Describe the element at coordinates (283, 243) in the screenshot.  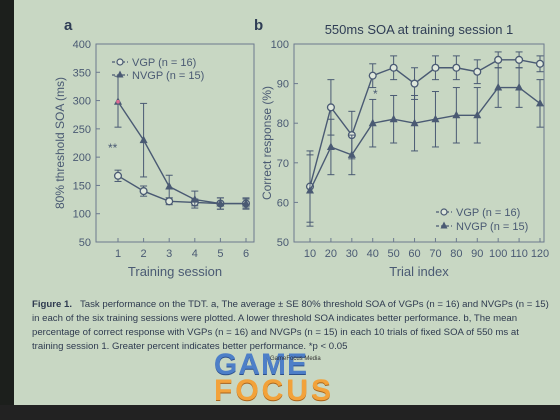
I see `panel-b-ytick-label: 50` at that location.